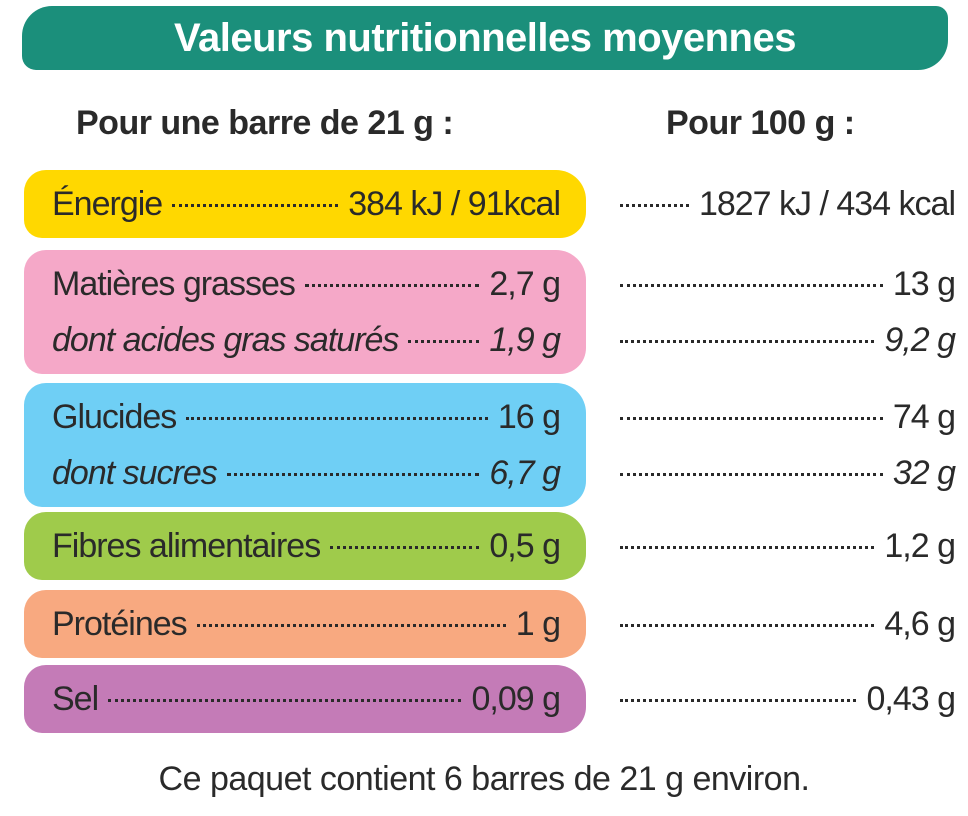 This screenshot has width=968, height=816. What do you see at coordinates (135, 473) in the screenshot?
I see `nutrient-label: dont sucres` at bounding box center [135, 473].